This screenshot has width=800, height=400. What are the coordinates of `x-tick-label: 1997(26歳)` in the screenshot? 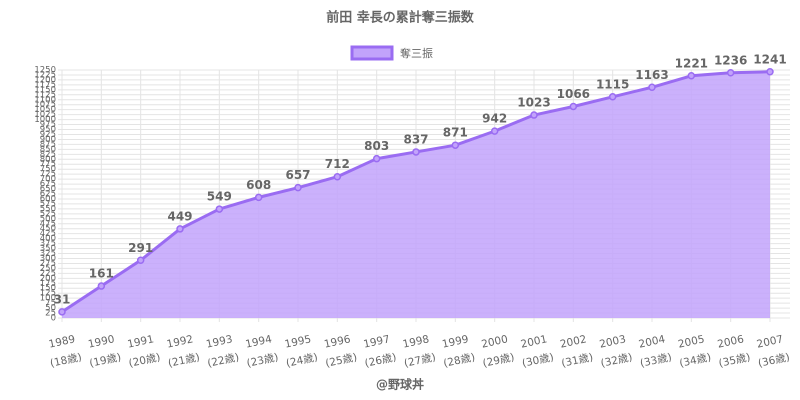 It's located at (380, 351).